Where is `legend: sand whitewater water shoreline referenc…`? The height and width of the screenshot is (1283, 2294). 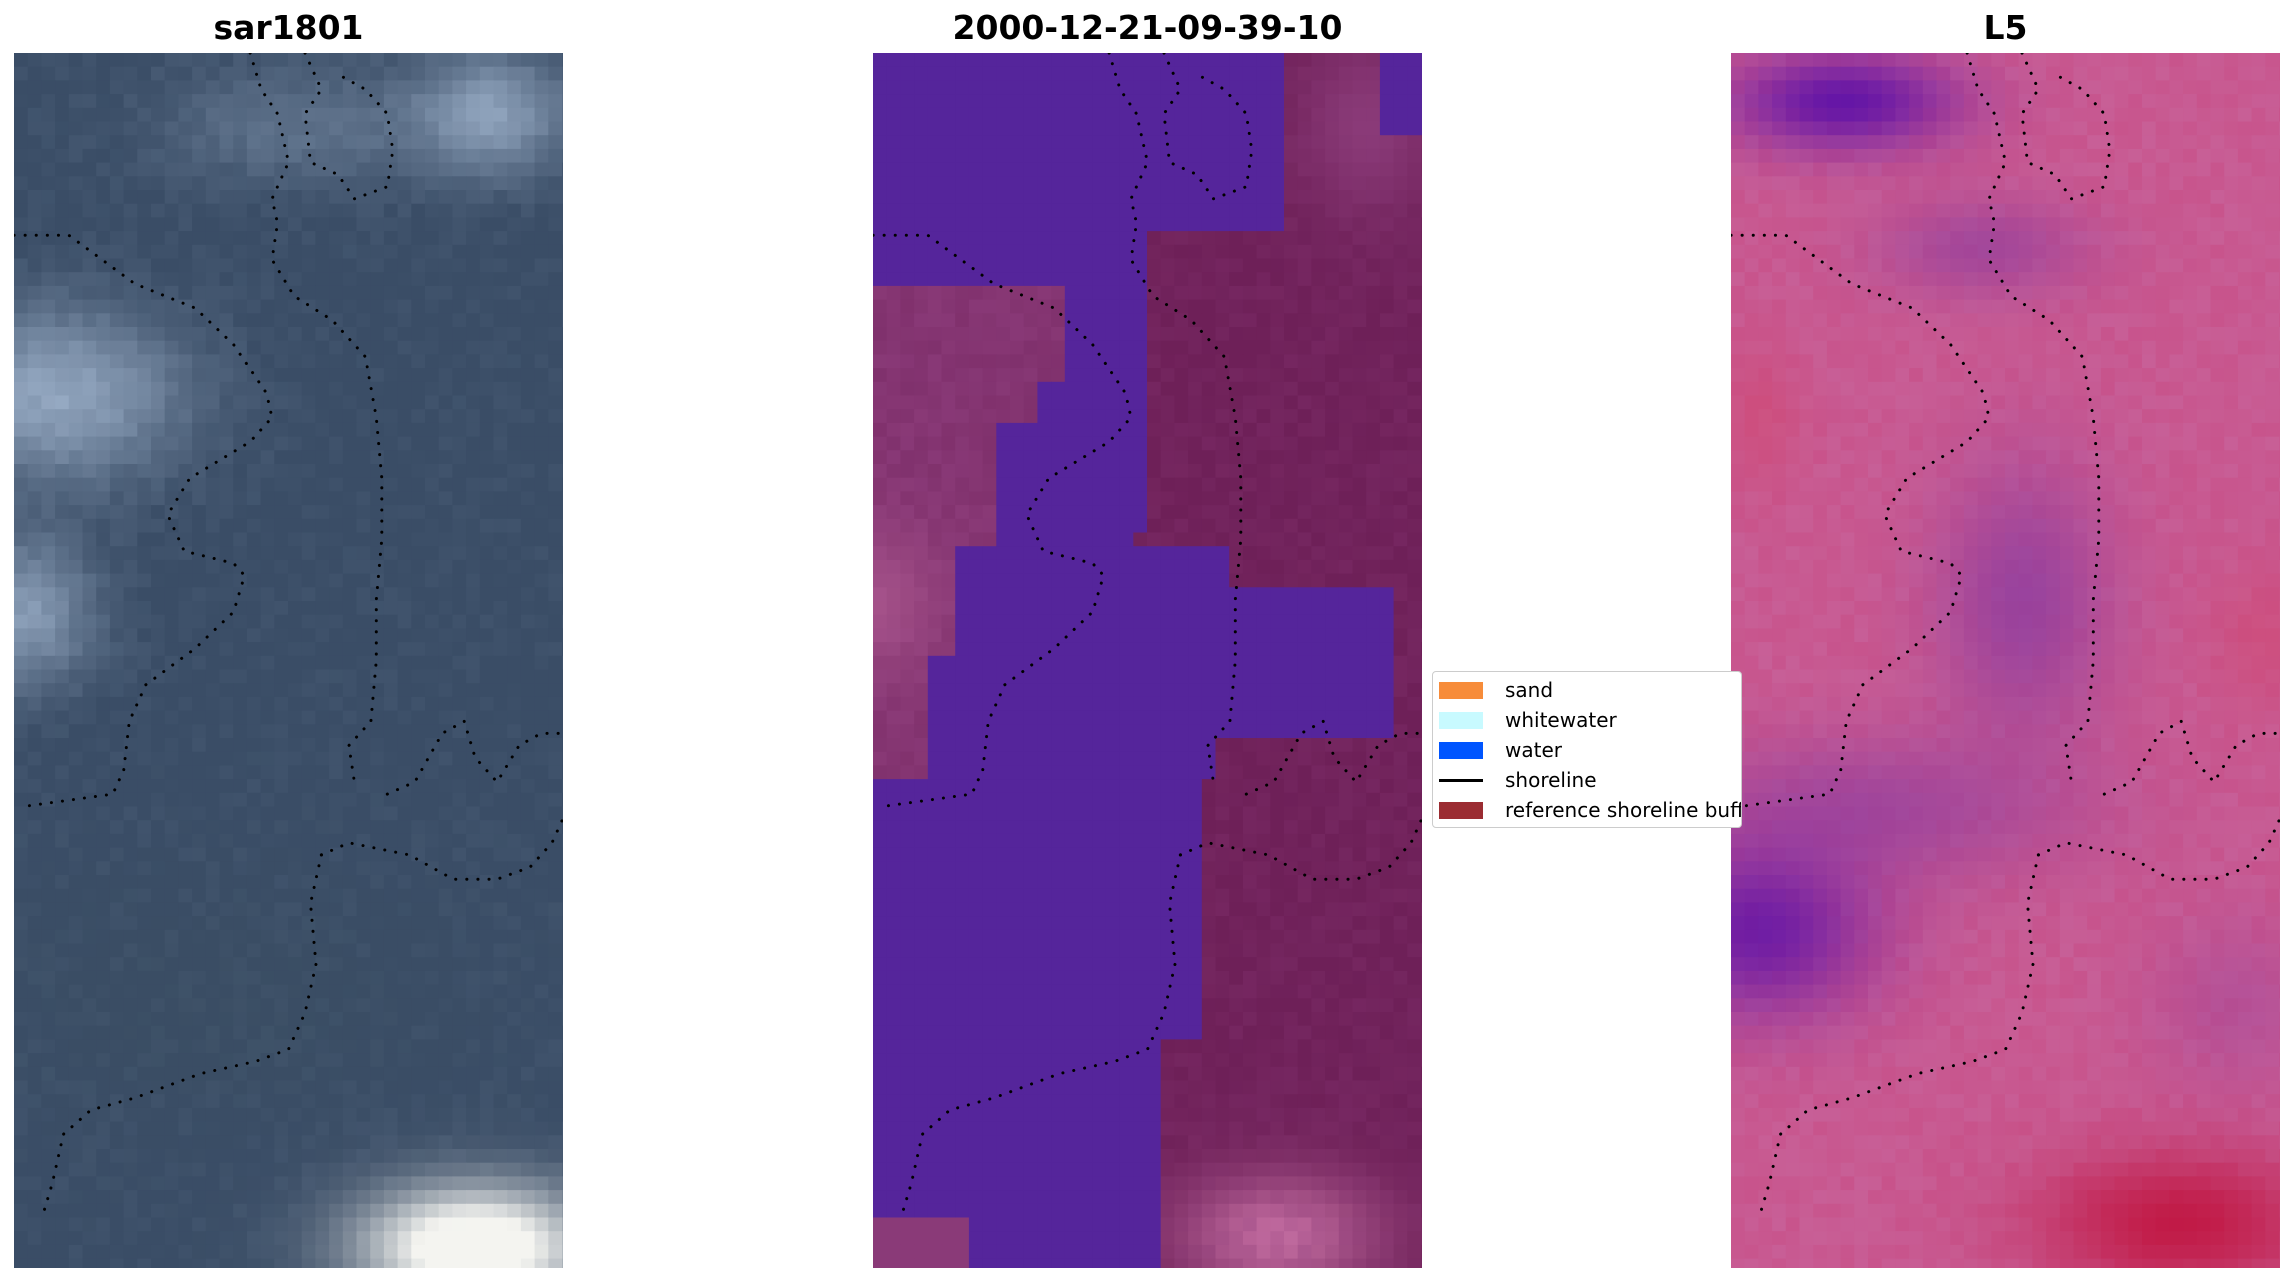 legend: sand whitewater water shoreline referenc… is located at coordinates (1587, 749).